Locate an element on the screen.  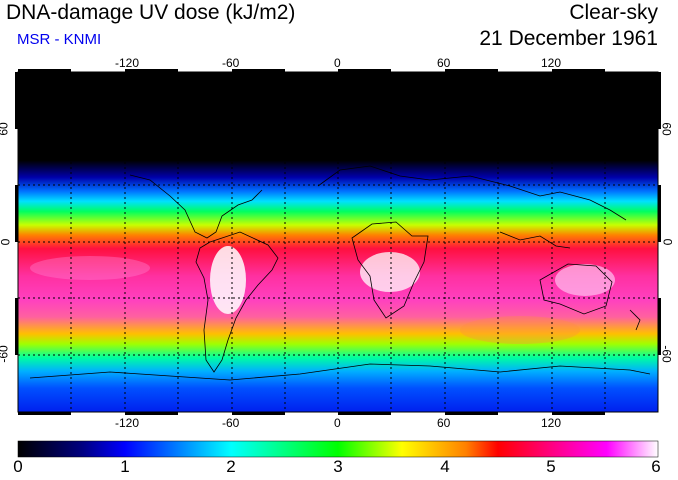
lat-tick-left: 0 is located at coordinates (6, 242).